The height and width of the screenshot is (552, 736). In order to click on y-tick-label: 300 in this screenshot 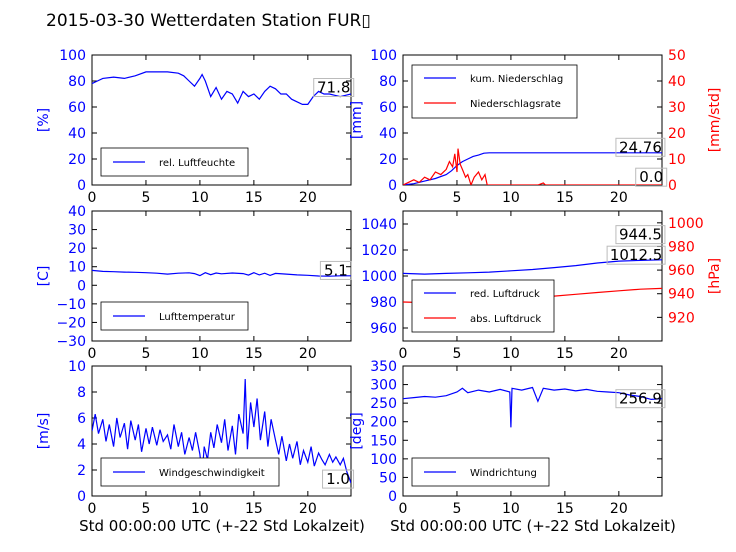, I will do `click(383, 386)`.